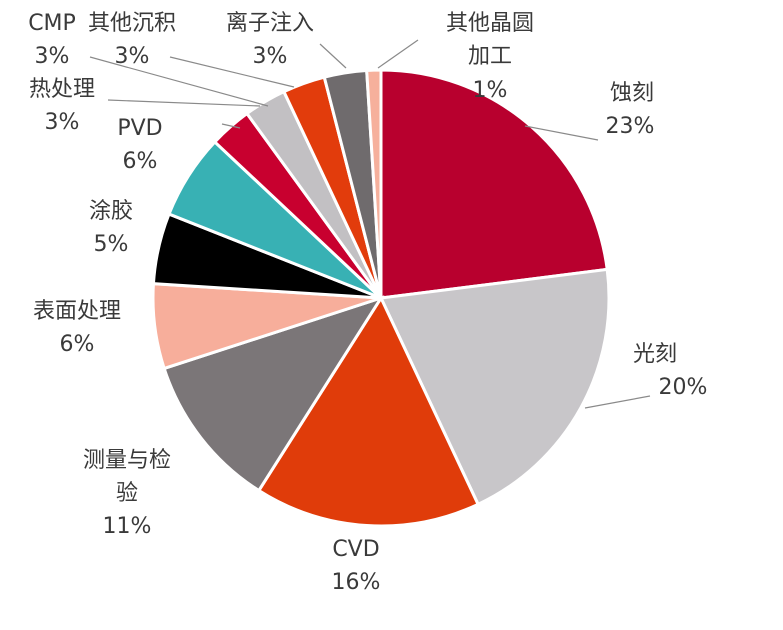  I want to click on slice-name-label: 验, so click(127, 493).